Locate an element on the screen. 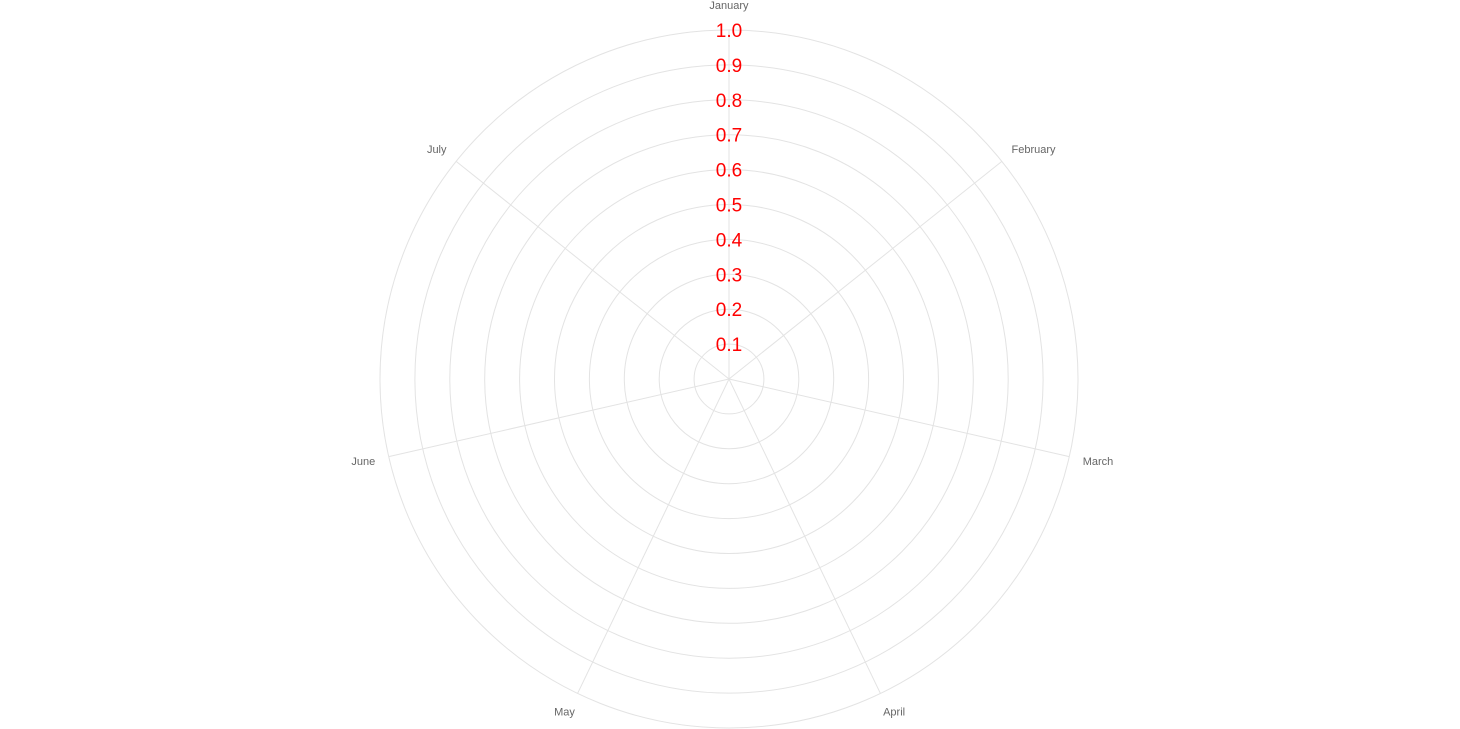 The width and height of the screenshot is (1460, 729). point-label-june: June is located at coordinates (363, 462).